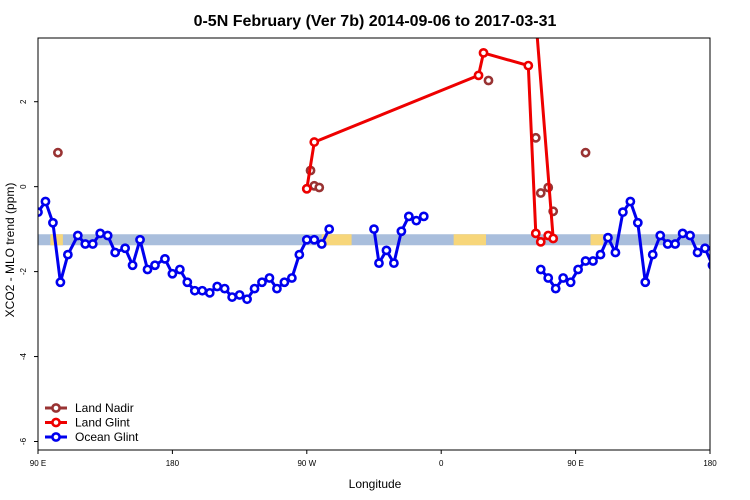 The width and height of the screenshot is (750, 500). I want to click on y-tick-label: -2, so click(23, 272).